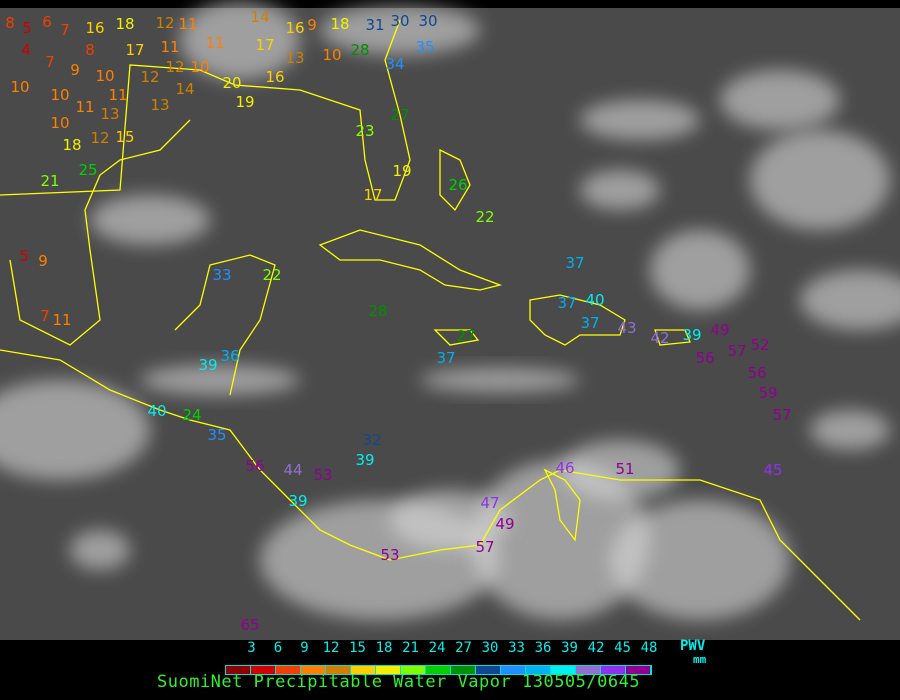  Describe the element at coordinates (191, 415) in the screenshot. I see `station-pwv-value: 24` at that location.